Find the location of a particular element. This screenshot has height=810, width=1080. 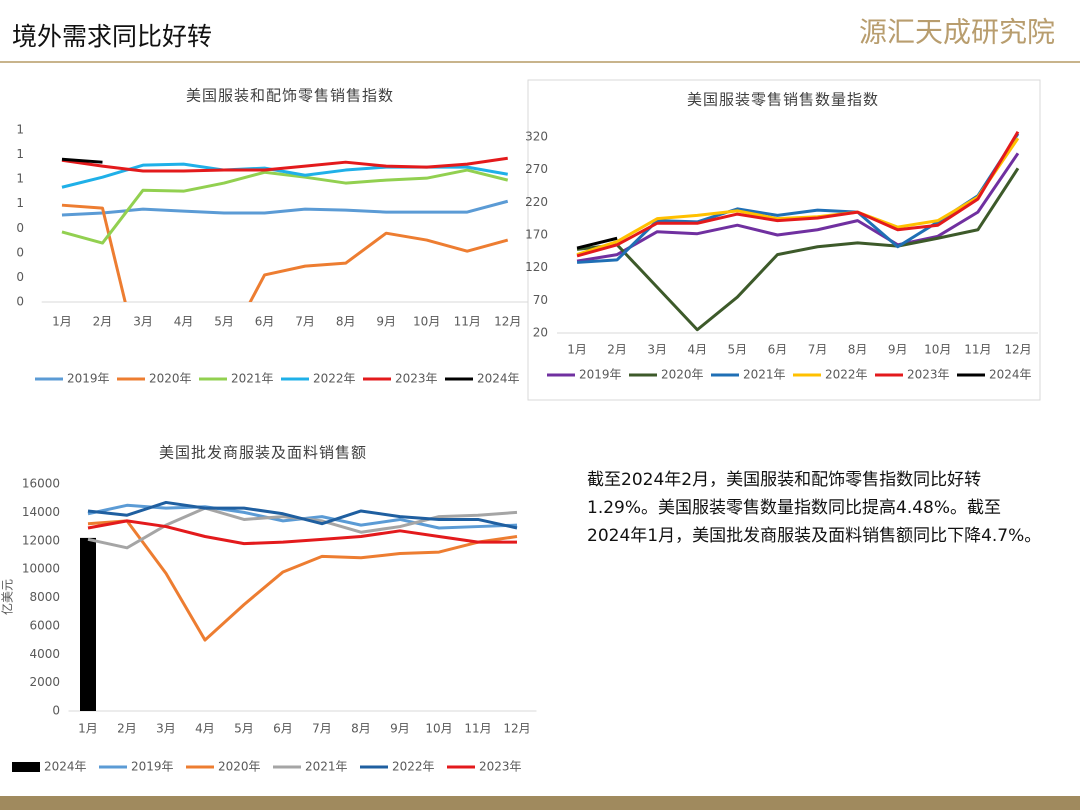

y-tick-label: 170 is located at coordinates (536, 235).